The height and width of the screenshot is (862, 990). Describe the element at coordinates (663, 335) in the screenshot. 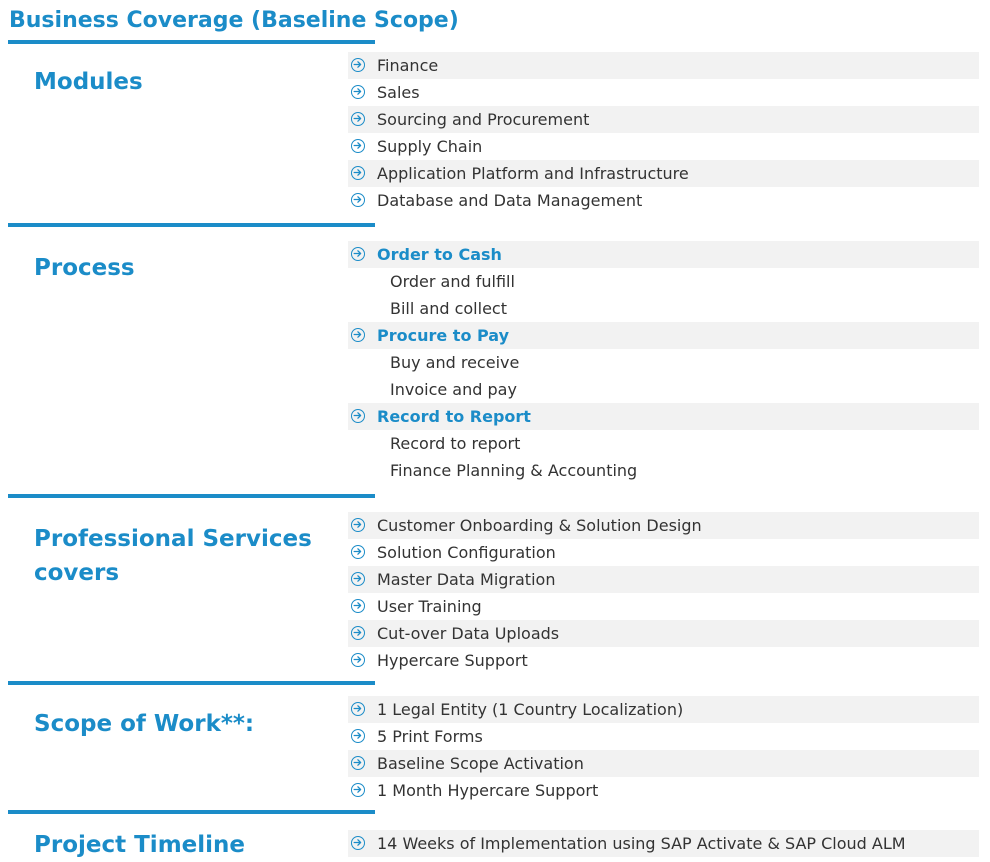

I see `process-group-title: Procure to Pay` at that location.